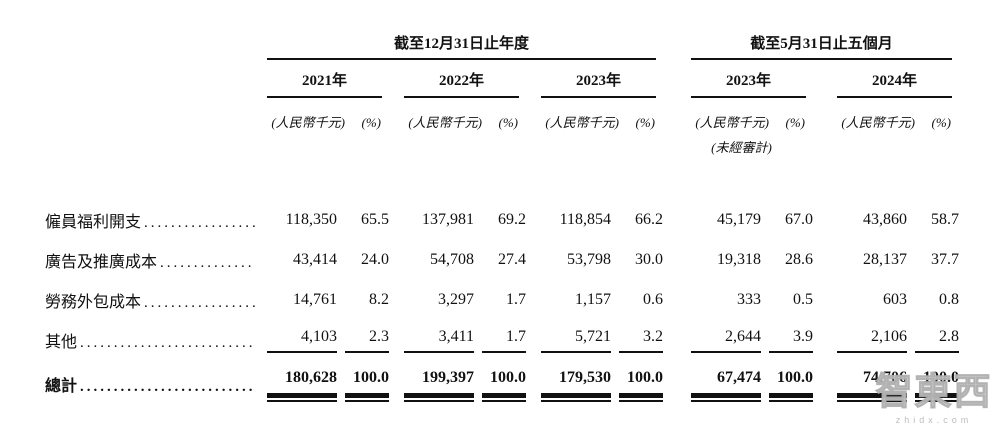  Describe the element at coordinates (649, 219) in the screenshot. I see `cell-percent: 66.2` at that location.